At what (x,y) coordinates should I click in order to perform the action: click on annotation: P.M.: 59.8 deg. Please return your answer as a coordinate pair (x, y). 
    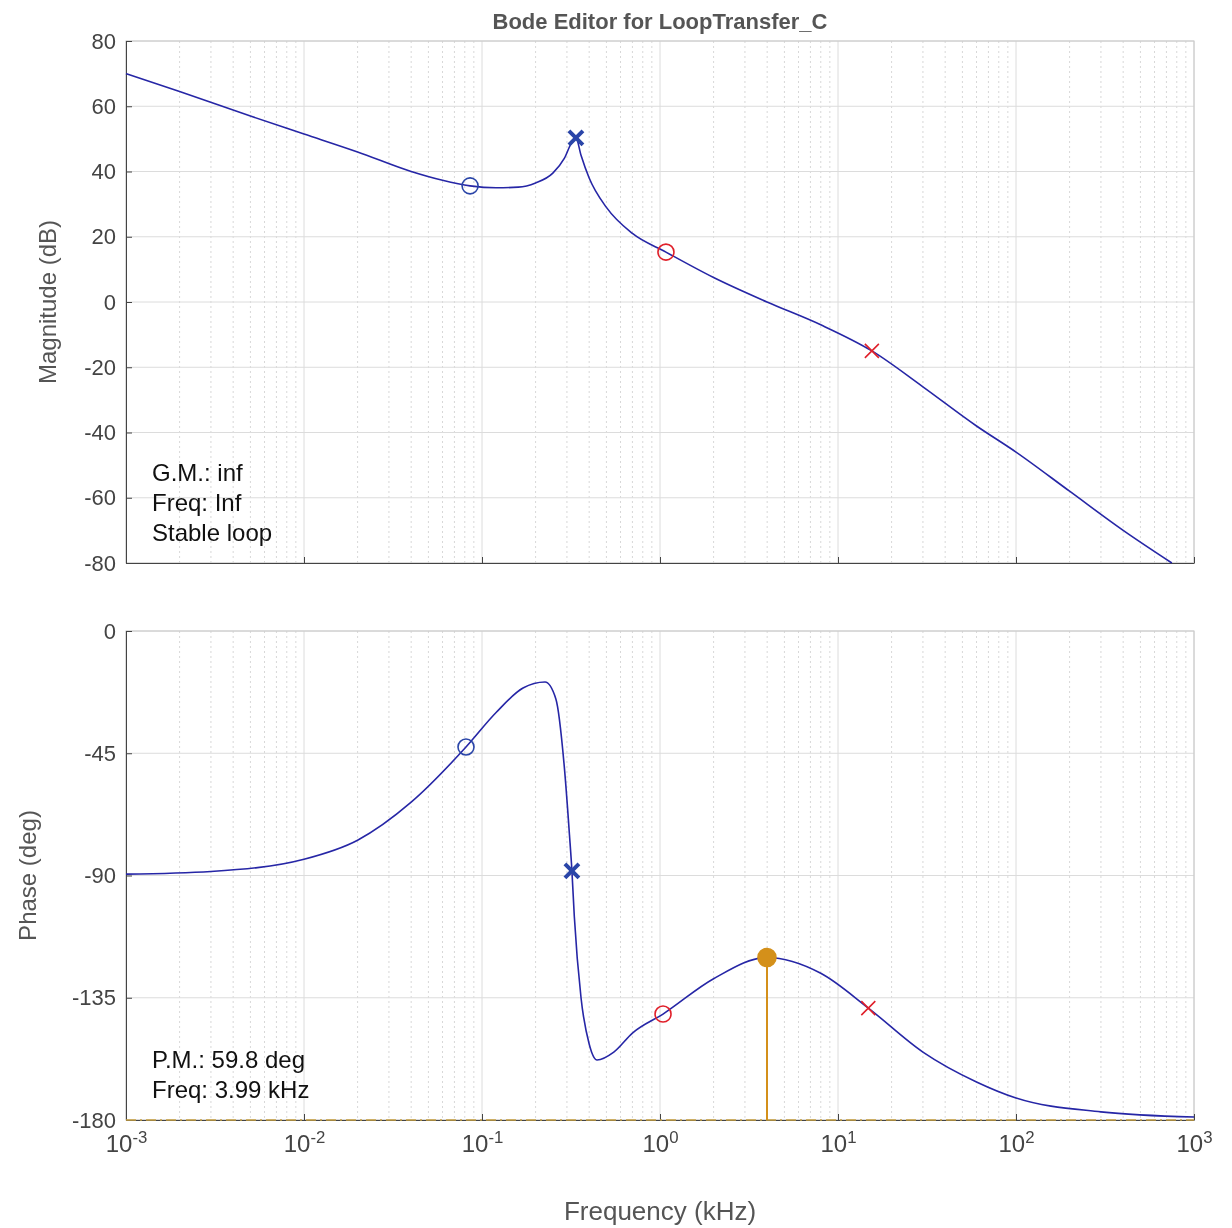
    Looking at the image, I should click on (228, 1059).